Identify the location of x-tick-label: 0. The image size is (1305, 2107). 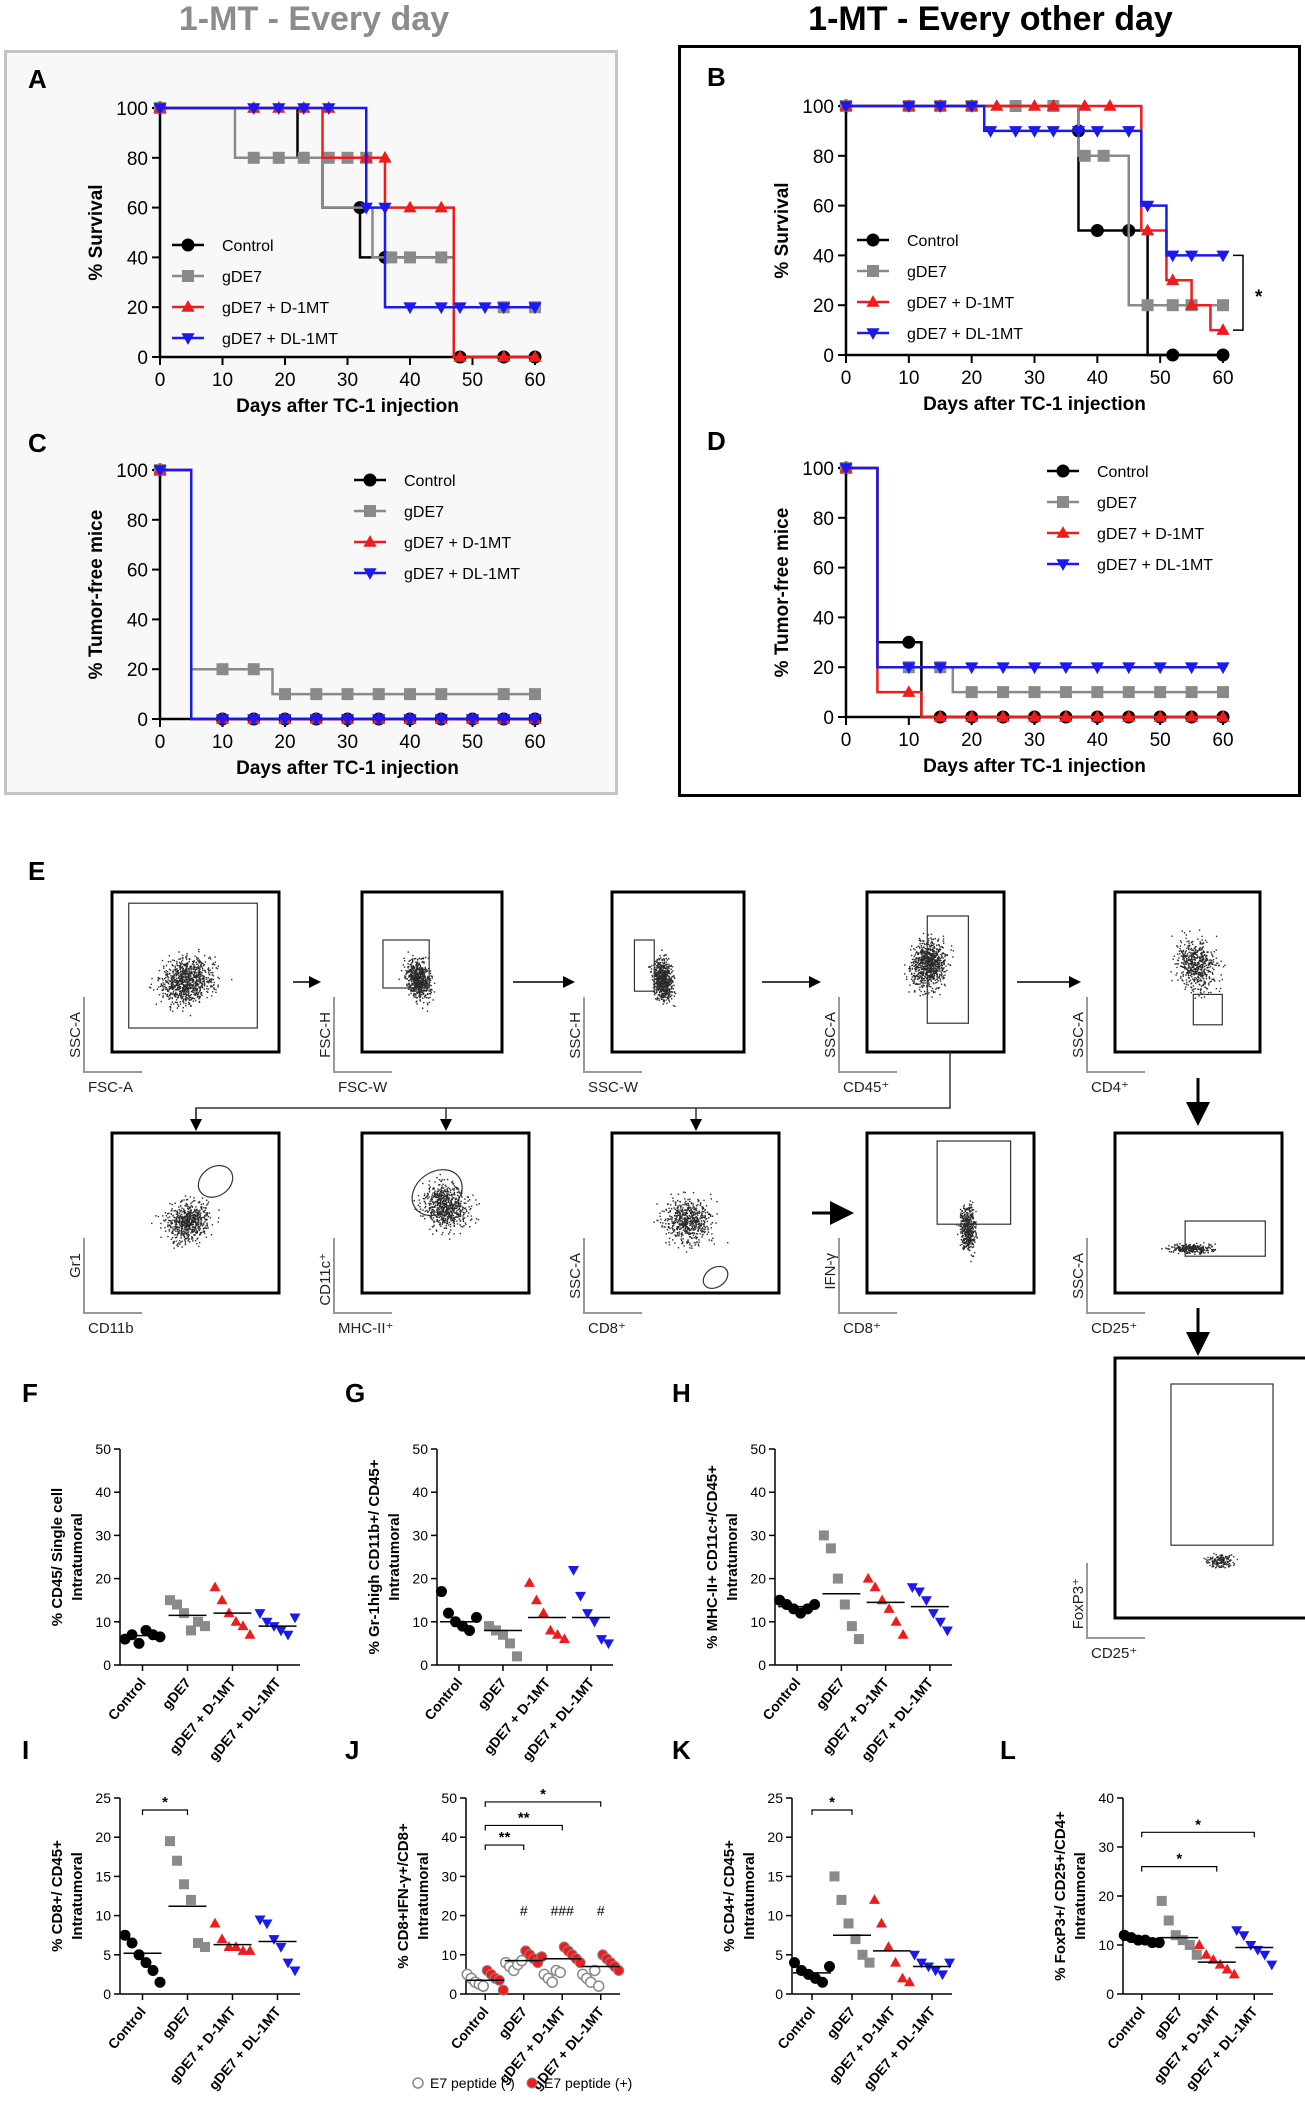
(160, 742).